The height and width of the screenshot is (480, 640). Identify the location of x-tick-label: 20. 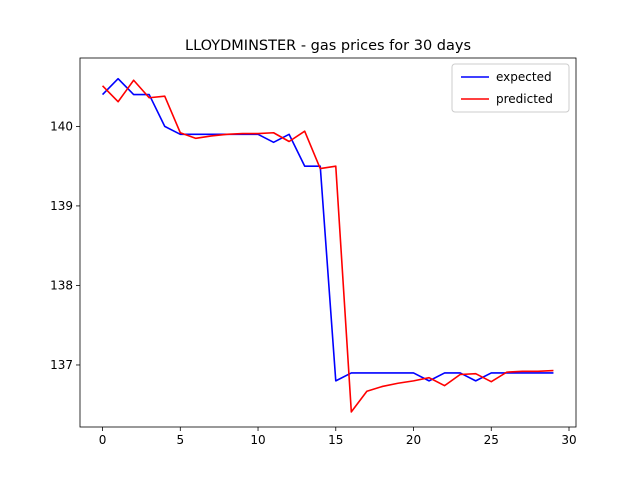
(413, 440).